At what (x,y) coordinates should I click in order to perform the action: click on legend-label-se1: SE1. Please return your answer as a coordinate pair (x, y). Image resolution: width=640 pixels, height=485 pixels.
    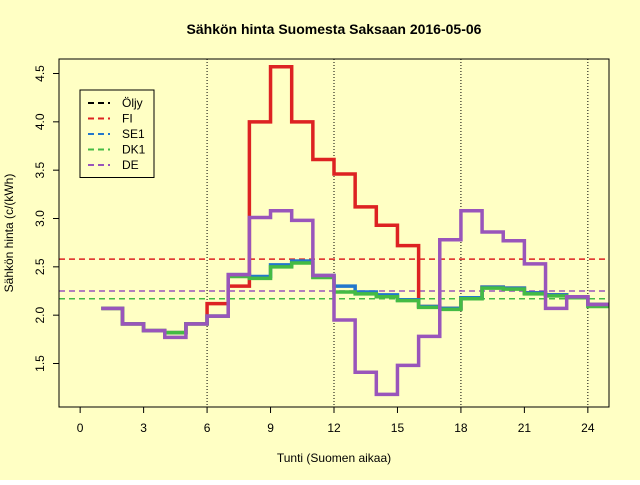
    Looking at the image, I should click on (133, 134).